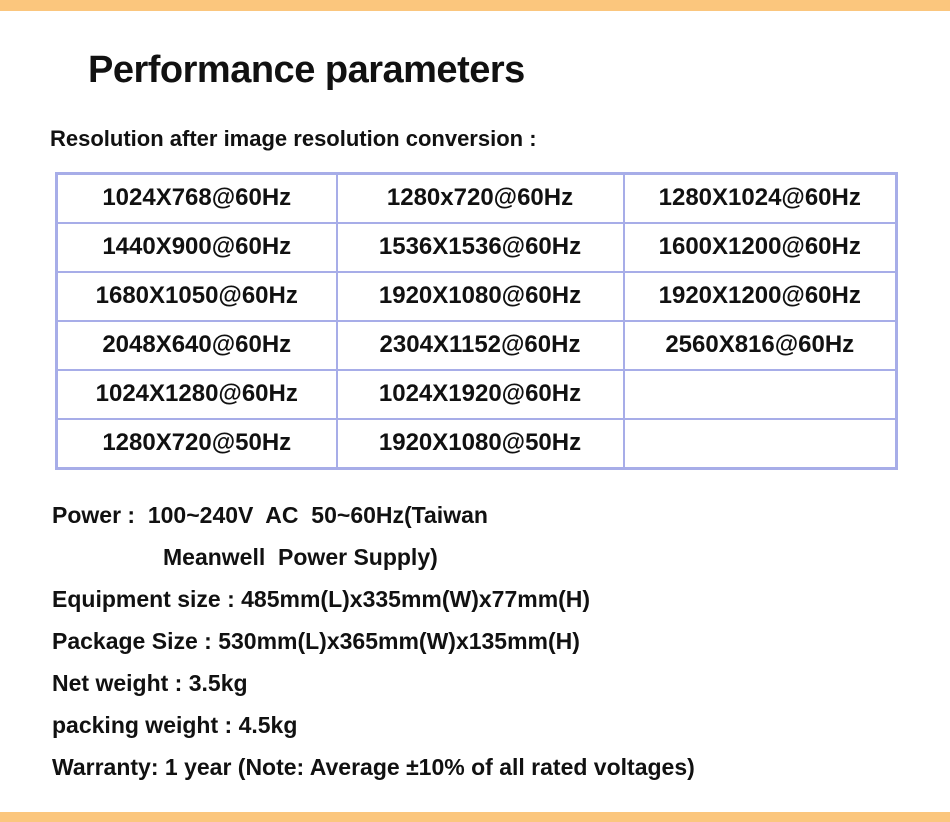 The image size is (950, 822). What do you see at coordinates (196, 345) in the screenshot?
I see `resolution-cell: 2048X640@60Hz` at bounding box center [196, 345].